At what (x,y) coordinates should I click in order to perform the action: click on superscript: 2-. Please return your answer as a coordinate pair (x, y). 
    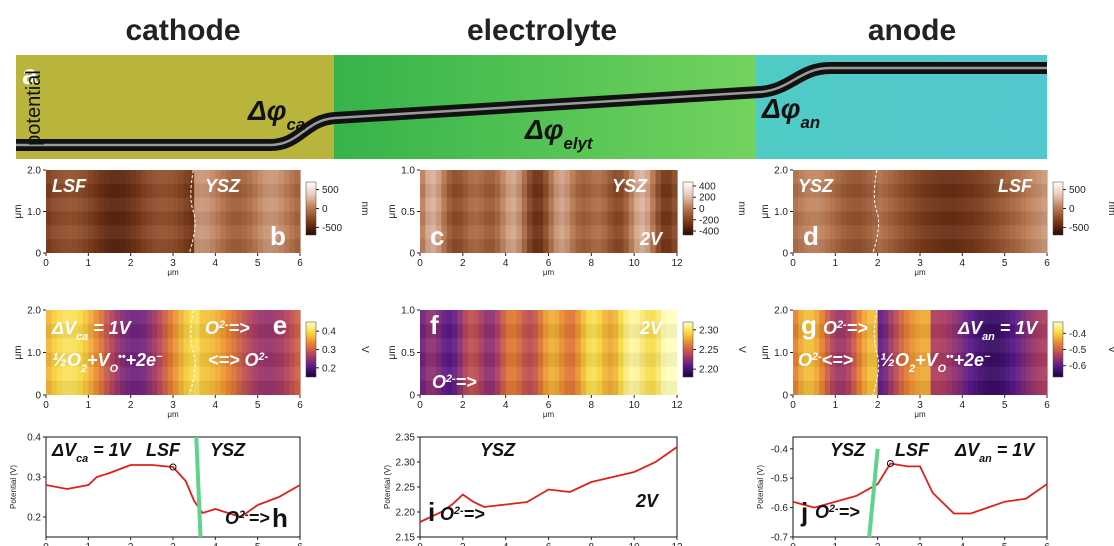
    Looking at the image, I should click on (816, 357).